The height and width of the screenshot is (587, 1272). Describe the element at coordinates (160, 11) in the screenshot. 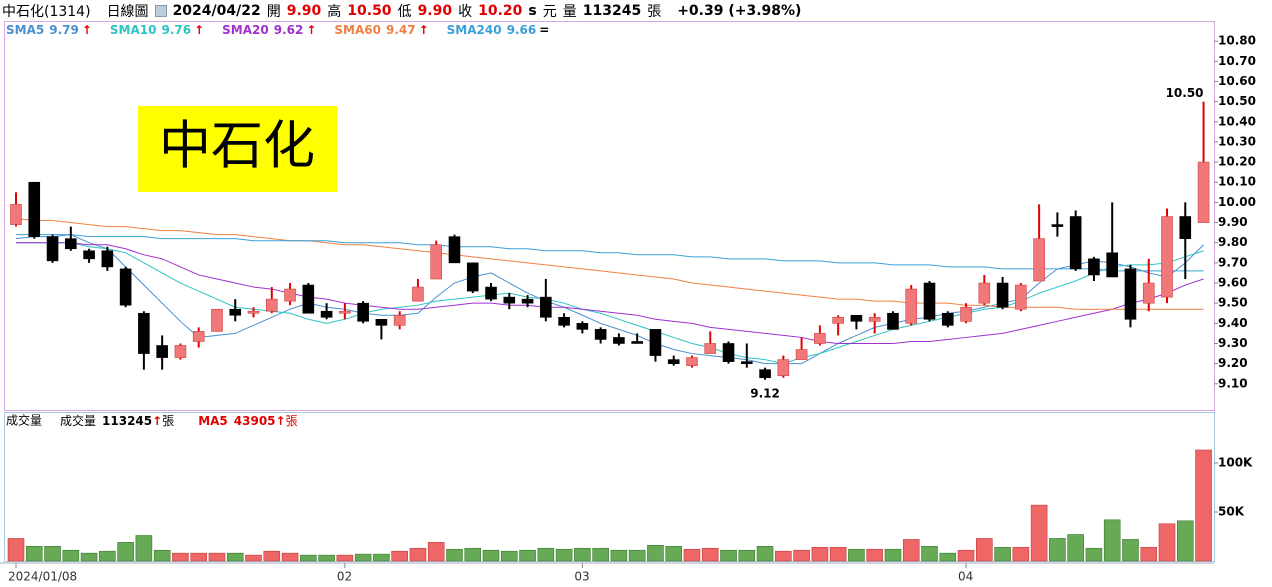

I see `period-toggle` at that location.